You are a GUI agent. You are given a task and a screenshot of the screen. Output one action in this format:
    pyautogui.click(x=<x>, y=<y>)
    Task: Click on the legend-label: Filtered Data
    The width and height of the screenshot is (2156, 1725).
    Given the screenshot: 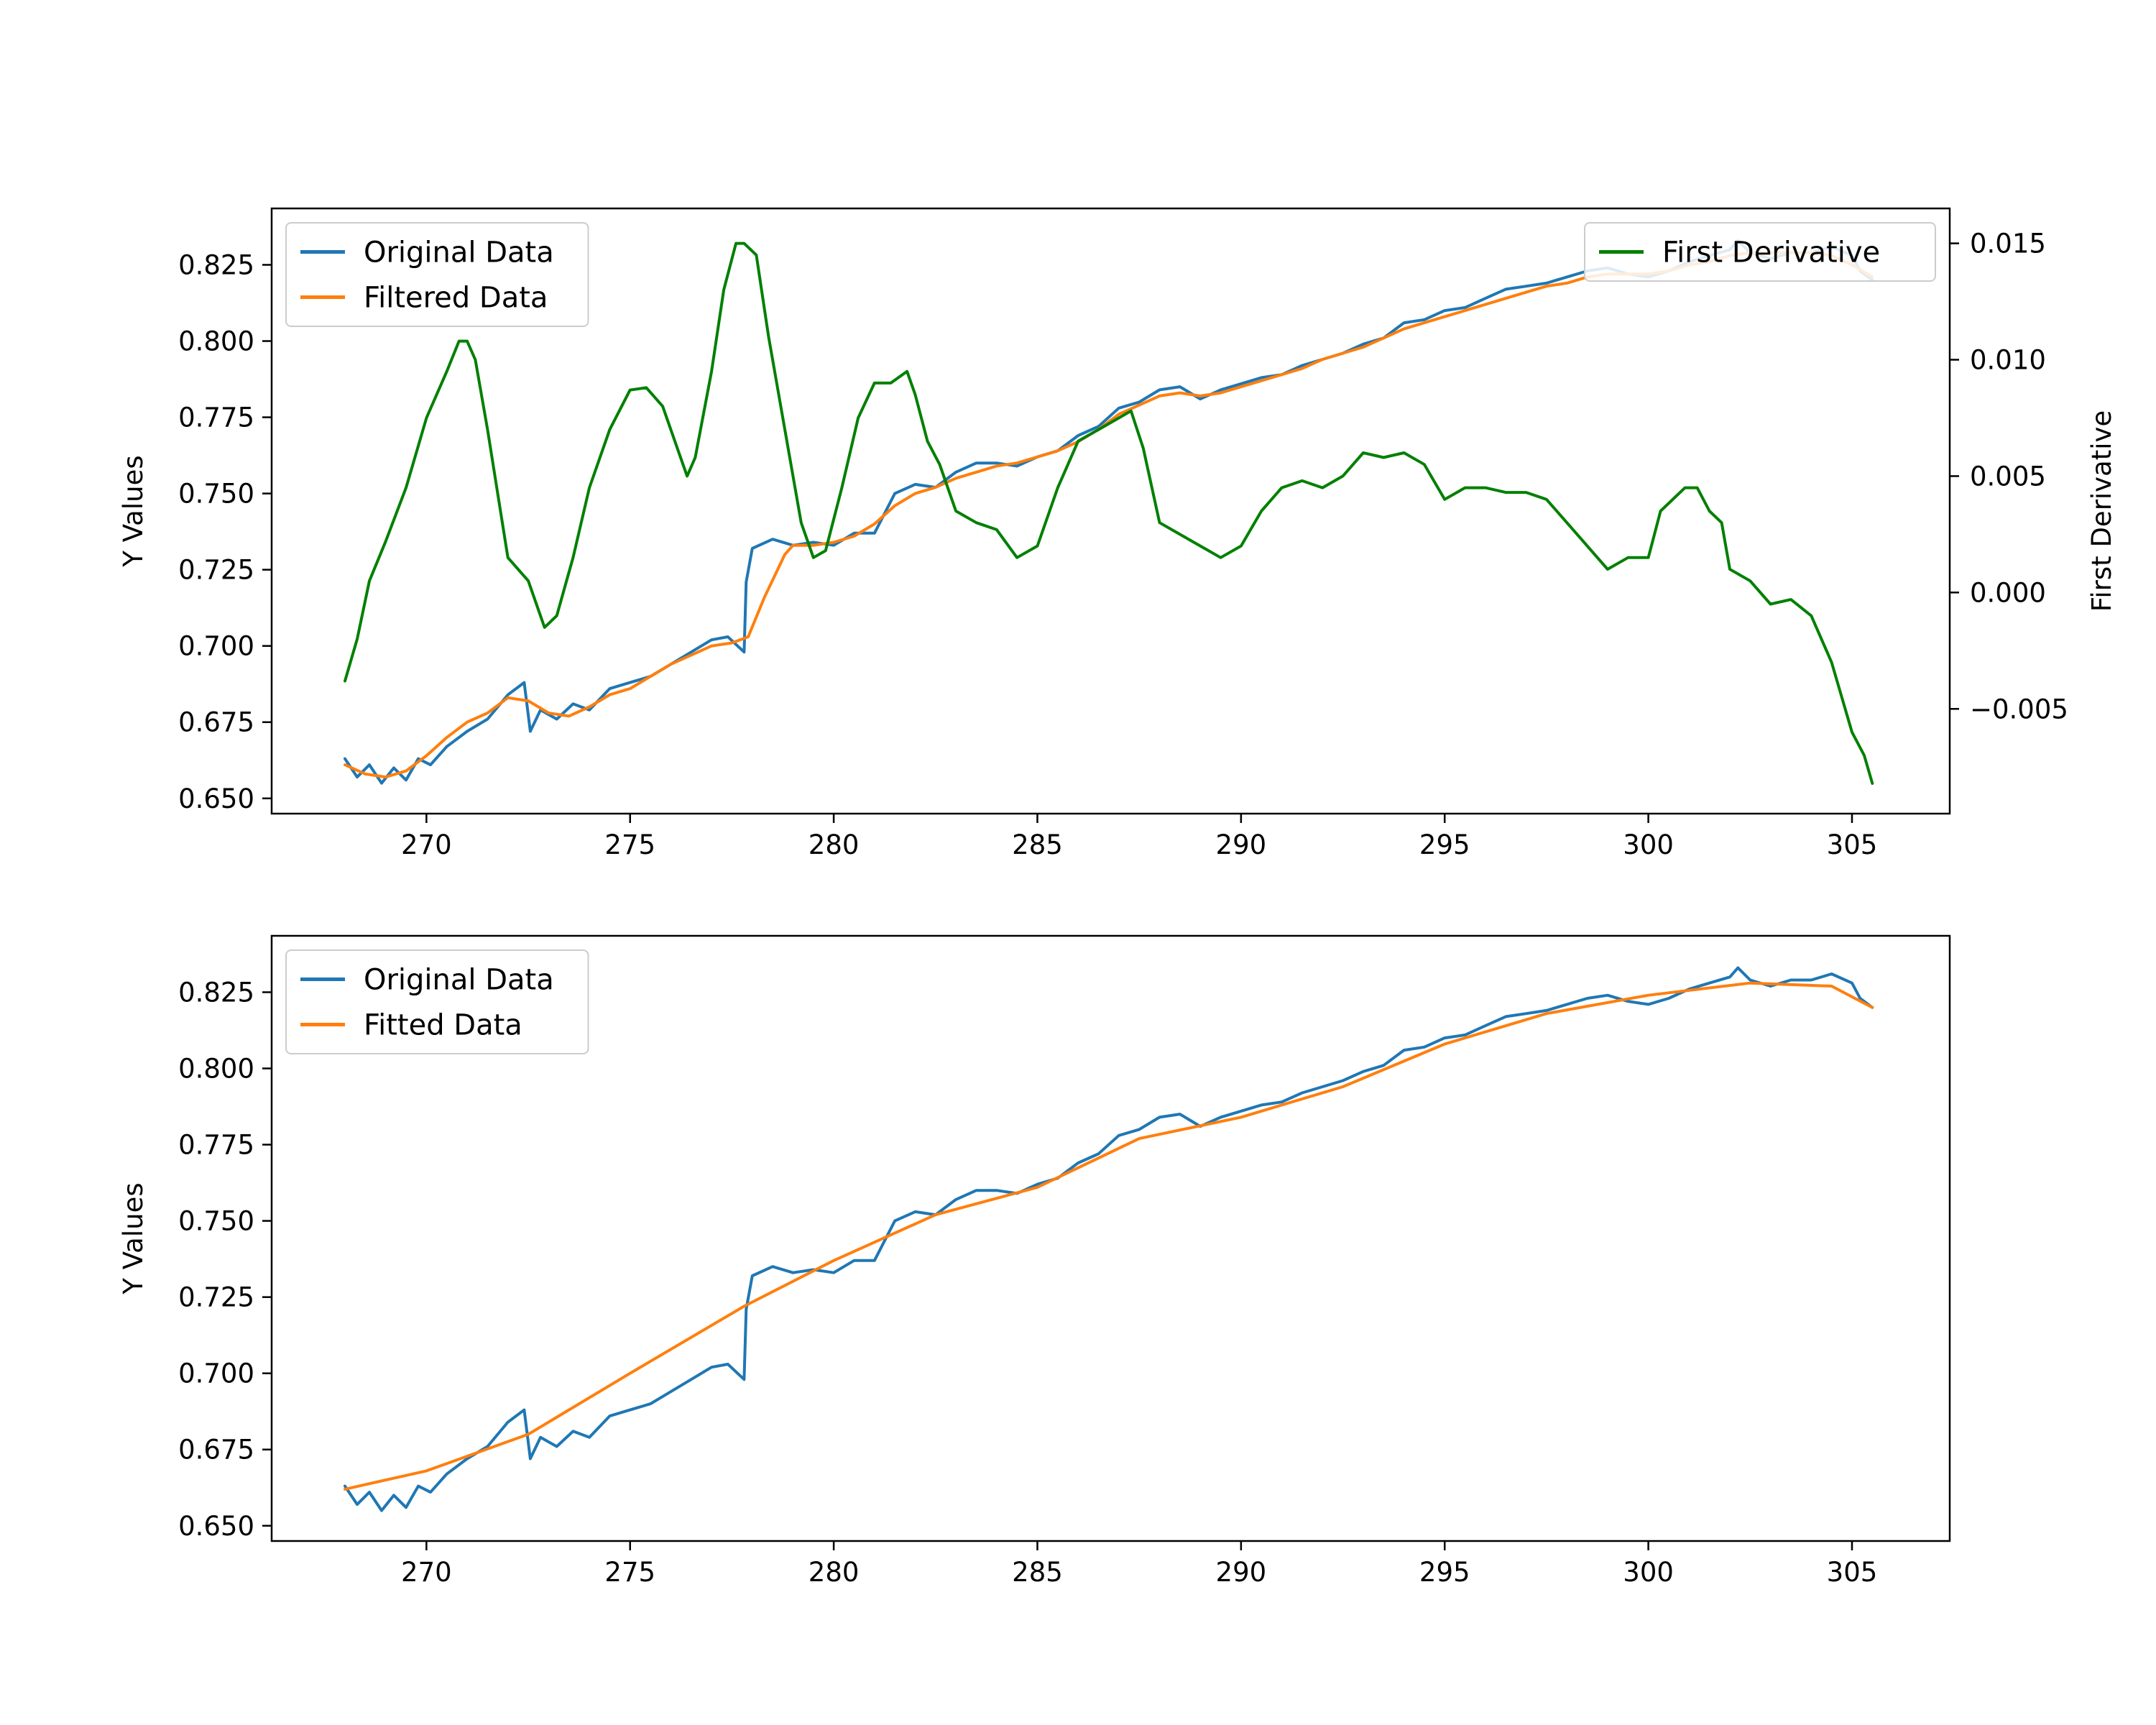 What is the action you would take?
    pyautogui.click(x=456, y=298)
    